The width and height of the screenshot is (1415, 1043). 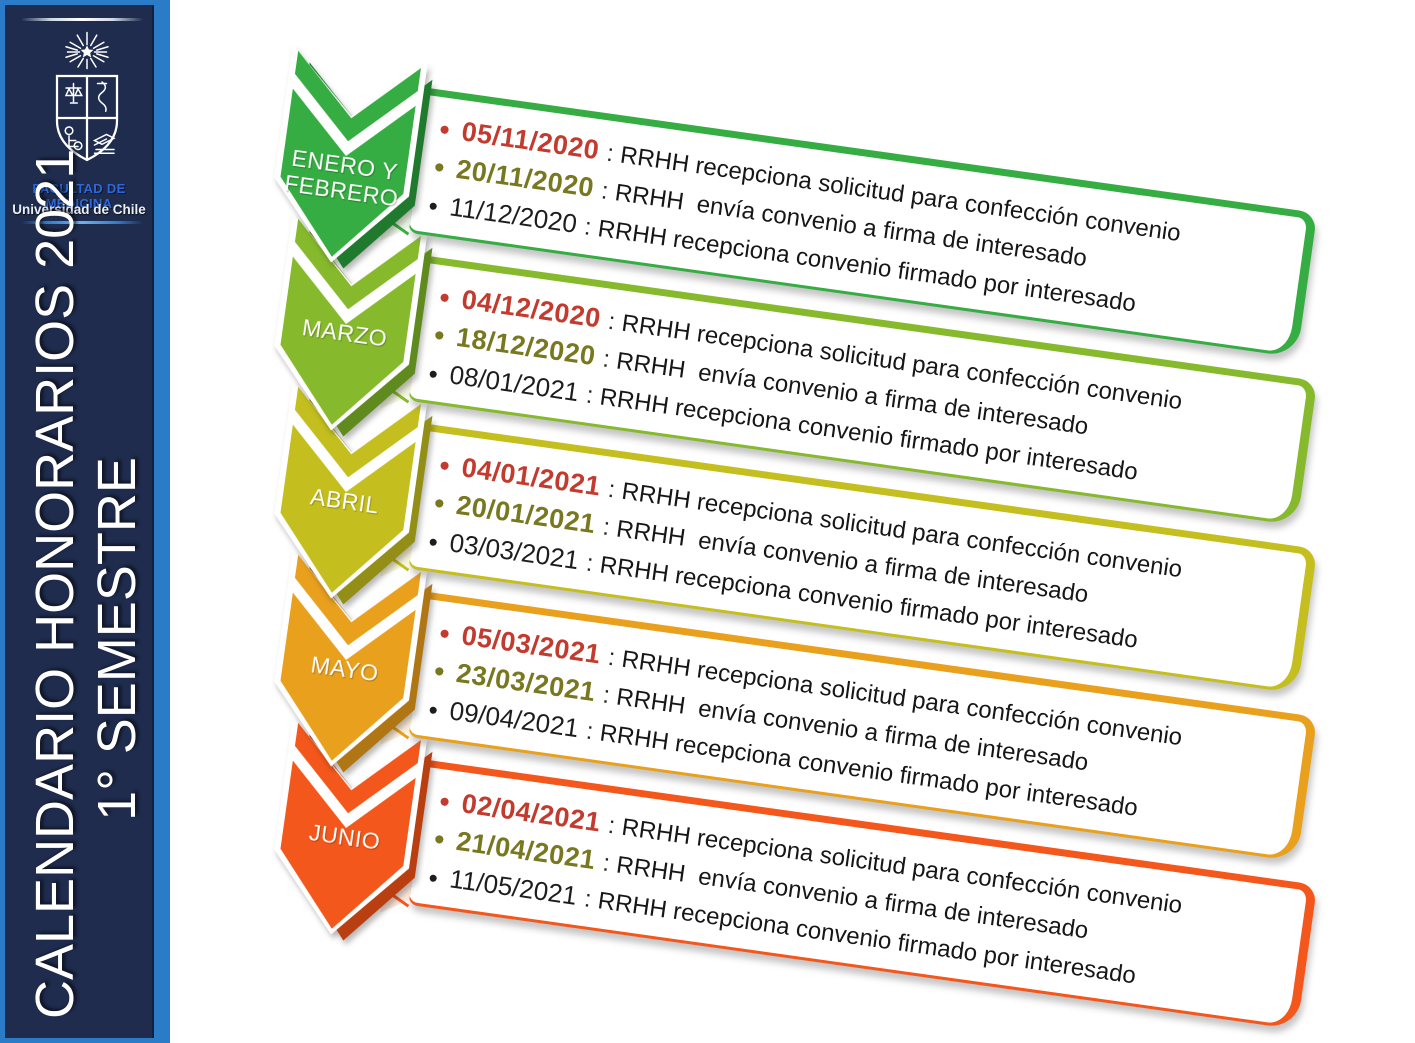 What do you see at coordinates (158, 521) in the screenshot?
I see `sidebar-accent-stripe` at bounding box center [158, 521].